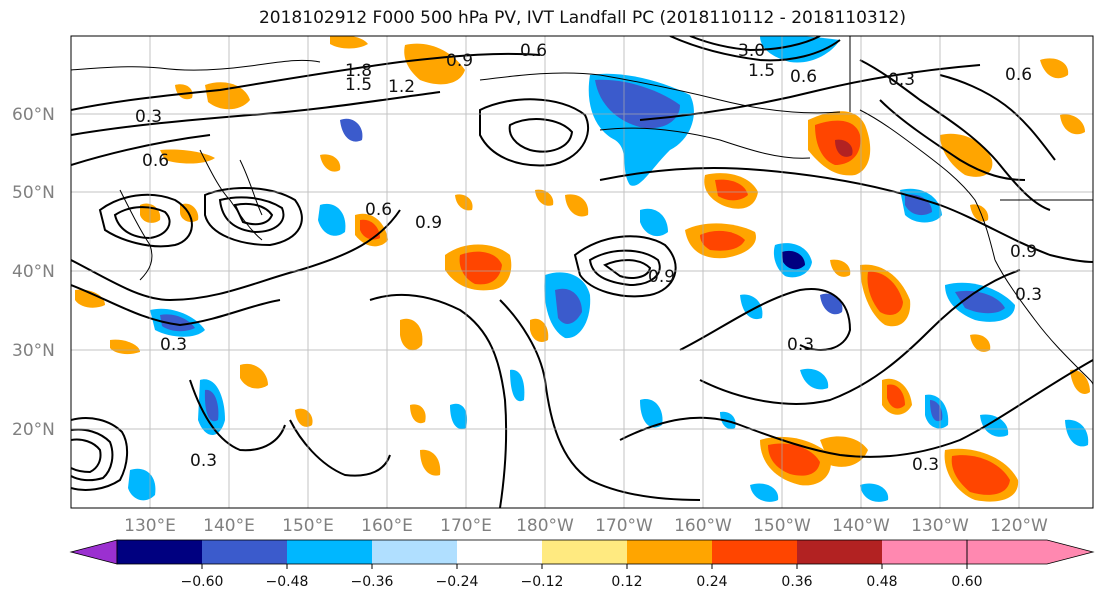 The width and height of the screenshot is (1105, 601). I want to click on svg-text: 1.2, so click(401, 87).